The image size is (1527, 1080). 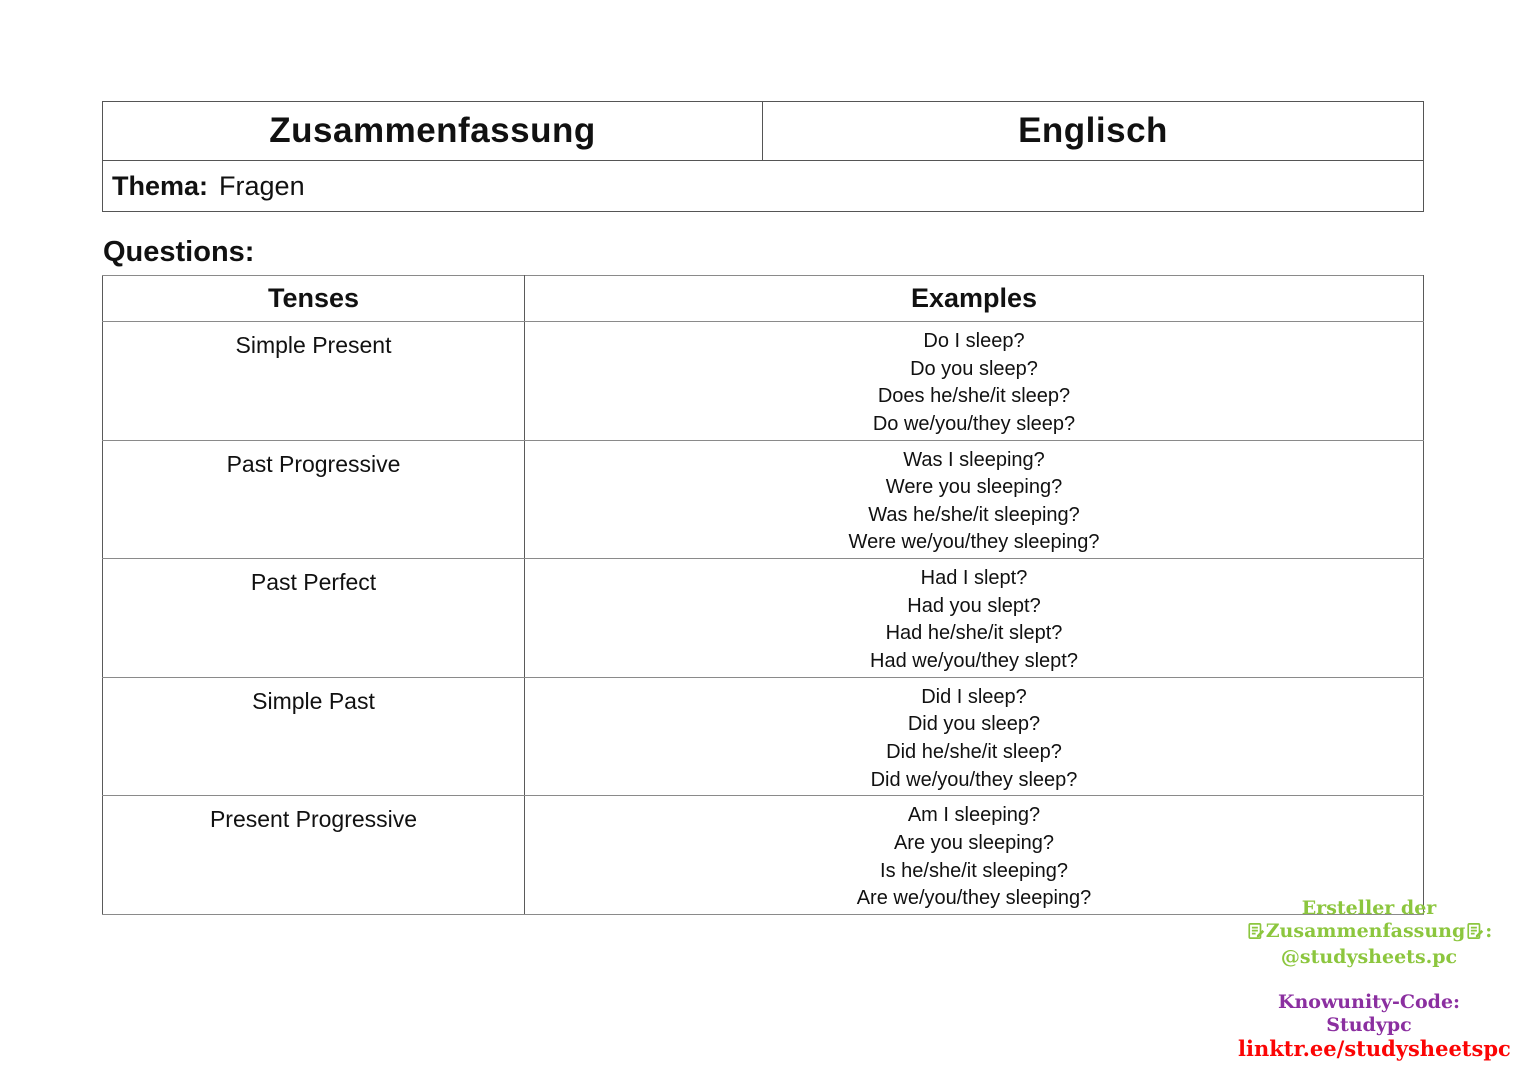 What do you see at coordinates (433, 131) in the screenshot?
I see `summary-title: Zusammenfassung` at bounding box center [433, 131].